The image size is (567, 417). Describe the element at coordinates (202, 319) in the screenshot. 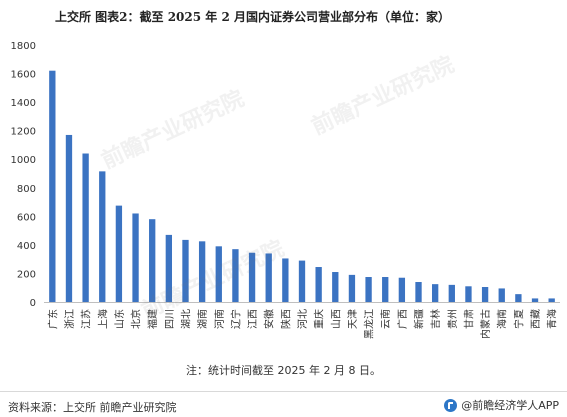

I see `x-tick-label: 湖南` at that location.